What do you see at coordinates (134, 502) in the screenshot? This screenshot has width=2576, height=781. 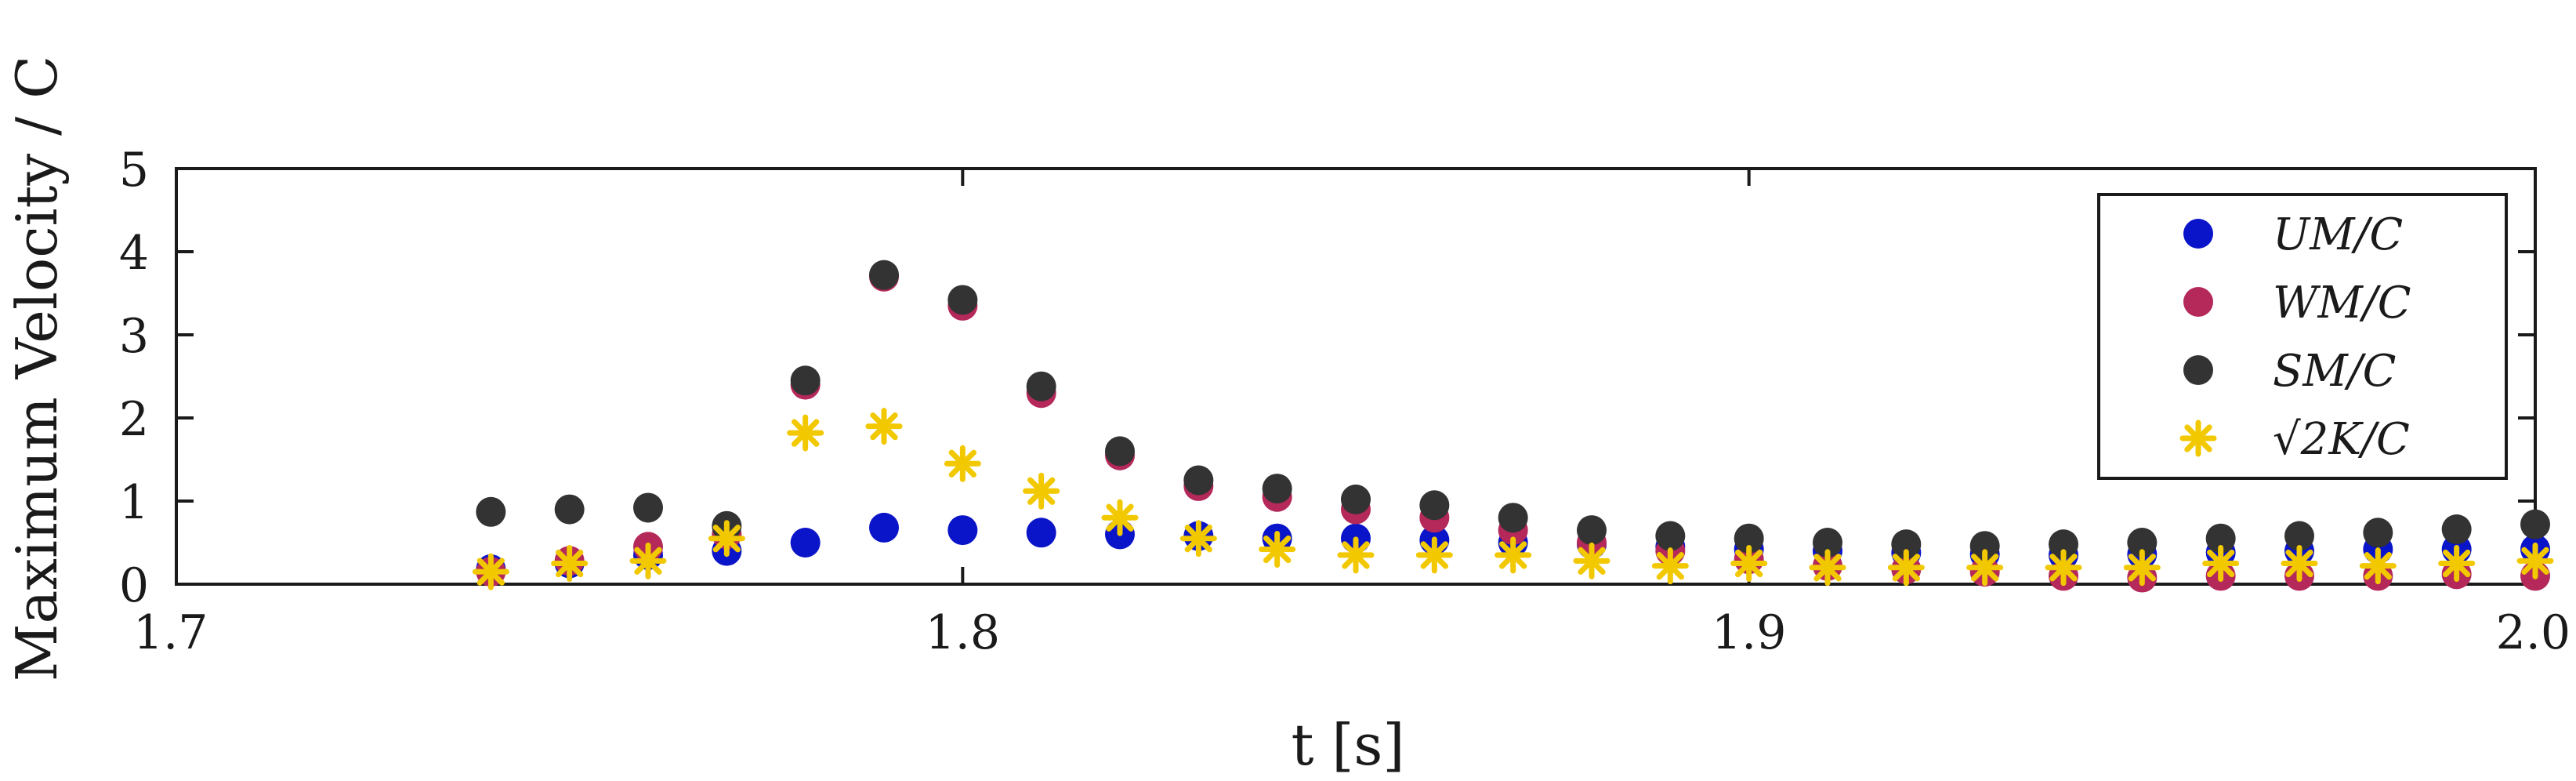 I see `y-tick-label: 1` at bounding box center [134, 502].